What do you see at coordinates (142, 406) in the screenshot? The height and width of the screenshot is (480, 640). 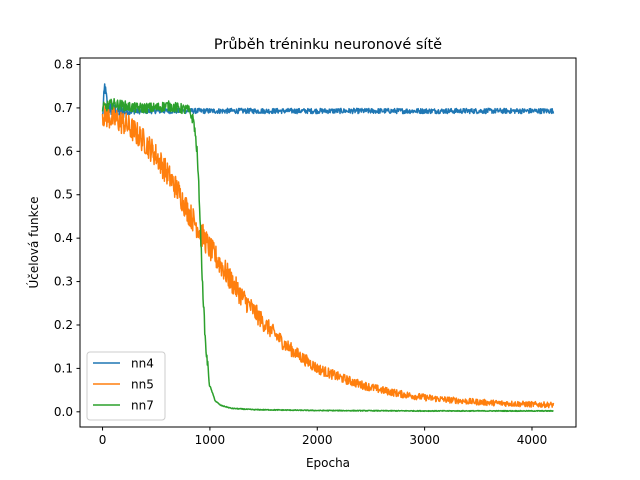 I see `legend-label-nn7: nn7` at bounding box center [142, 406].